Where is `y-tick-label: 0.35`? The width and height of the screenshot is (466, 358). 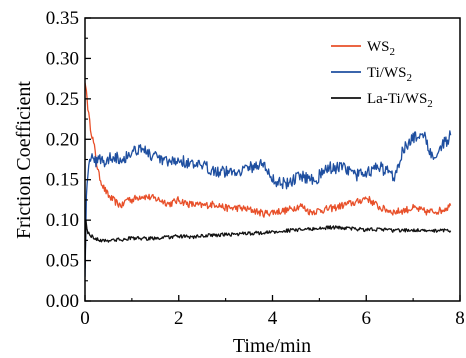
y-tick-label: 0.35 is located at coordinates (62, 18).